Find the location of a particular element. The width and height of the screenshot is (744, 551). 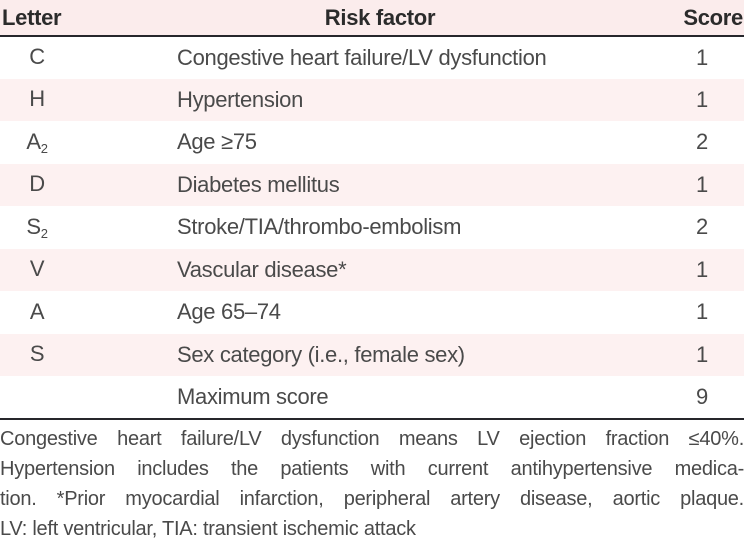

risk-factor-cell: Age ≥75 is located at coordinates (217, 142).